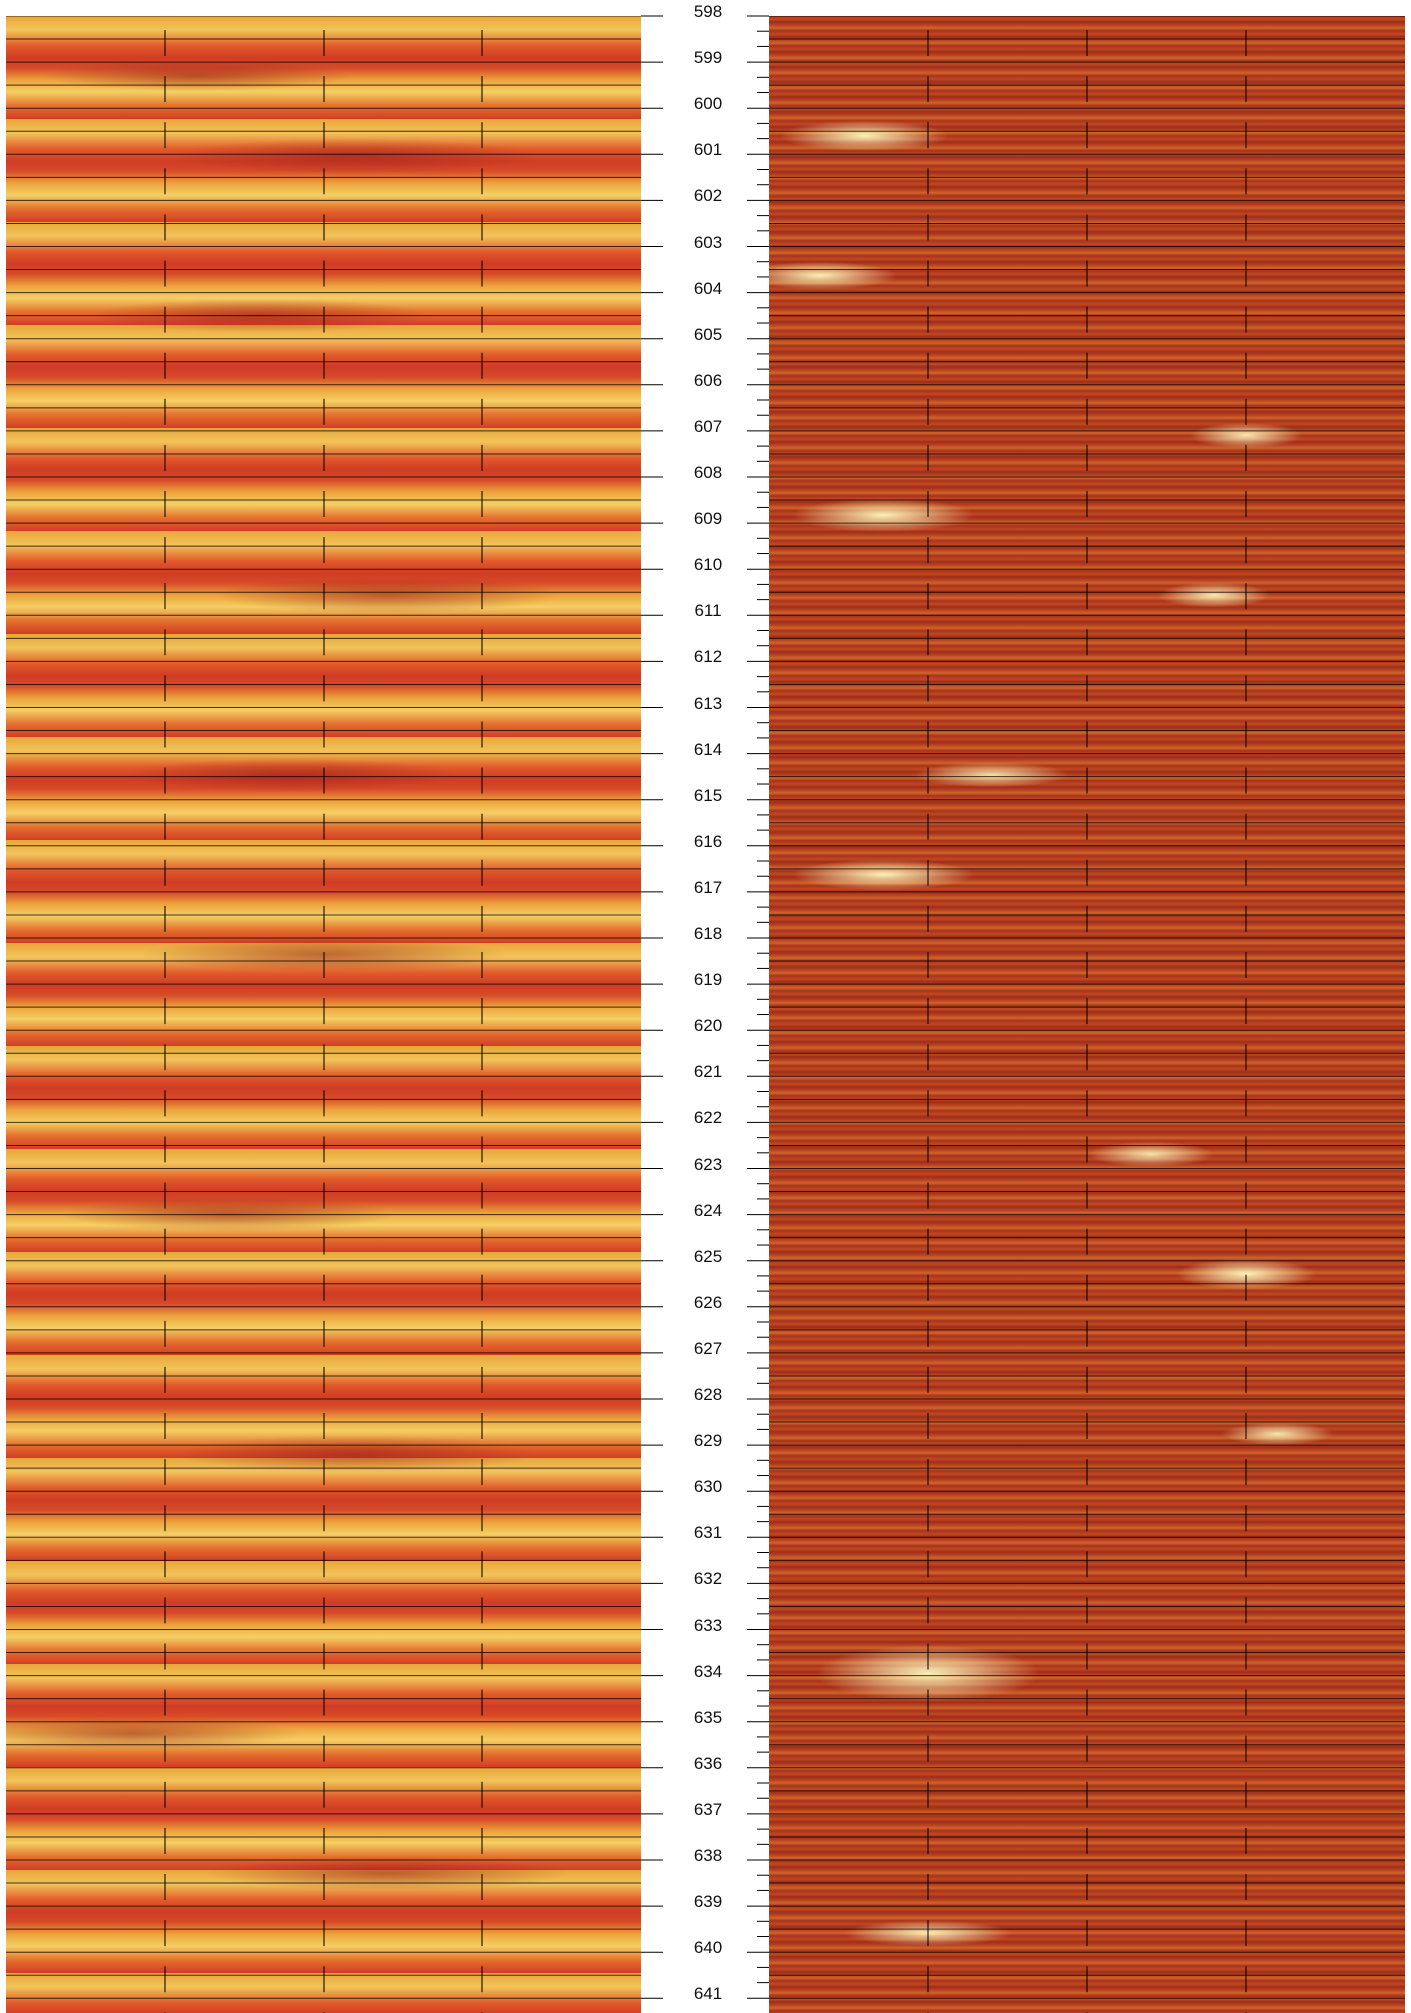 This screenshot has height=2013, width=1411. Describe the element at coordinates (708, 887) in the screenshot. I see `depth-label: 617` at that location.